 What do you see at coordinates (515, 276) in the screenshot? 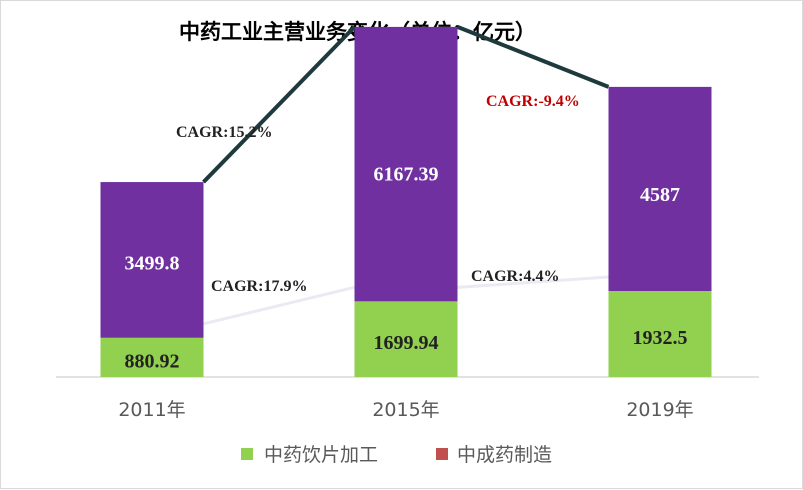
I see `cagr-label: CAGR:4.4%` at bounding box center [515, 276].